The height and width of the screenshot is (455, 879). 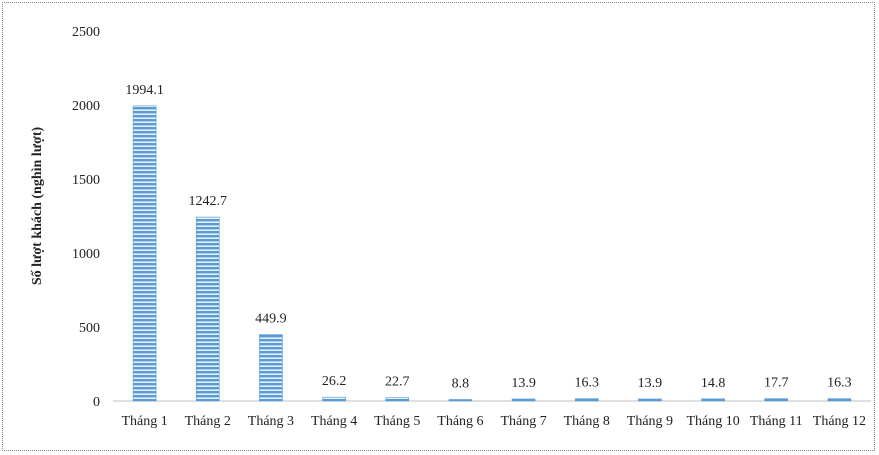 What do you see at coordinates (144, 90) in the screenshot?
I see `data-label: 1994.1` at bounding box center [144, 90].